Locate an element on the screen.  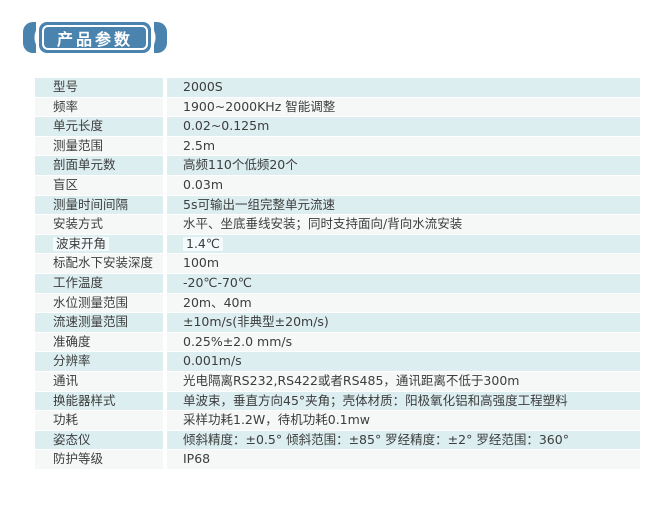
param-value-cell: 0.02~0.125m is located at coordinates (403, 126).